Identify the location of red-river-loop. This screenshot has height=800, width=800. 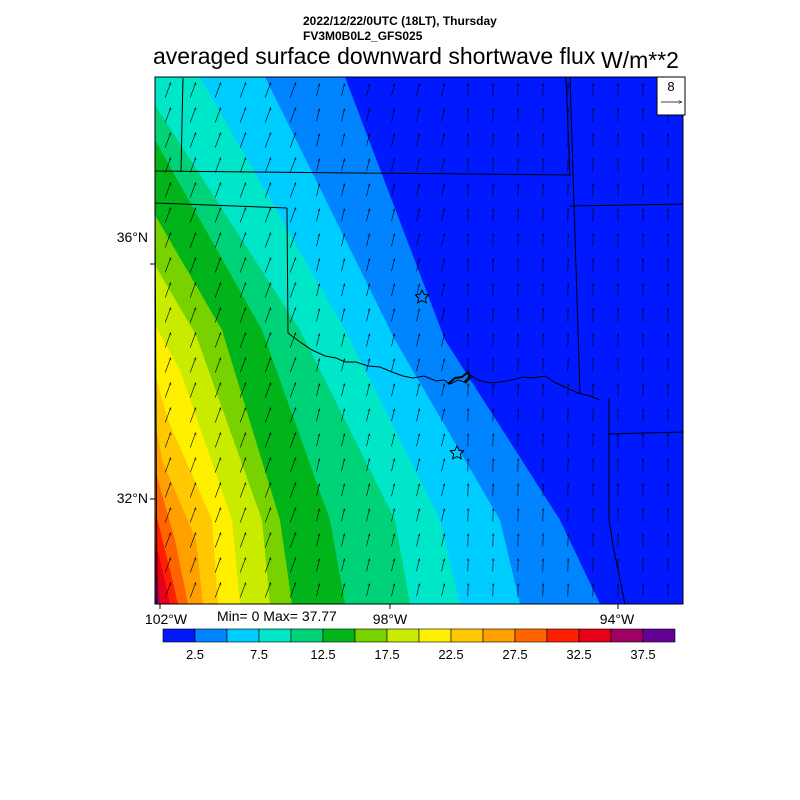
(459, 377).